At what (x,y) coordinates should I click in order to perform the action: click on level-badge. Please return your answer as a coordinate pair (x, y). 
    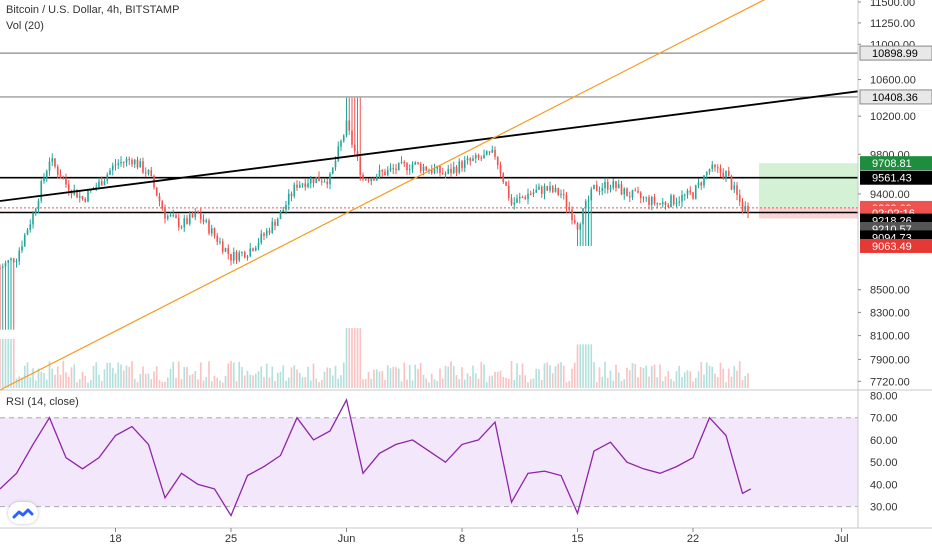
    Looking at the image, I should click on (895, 53).